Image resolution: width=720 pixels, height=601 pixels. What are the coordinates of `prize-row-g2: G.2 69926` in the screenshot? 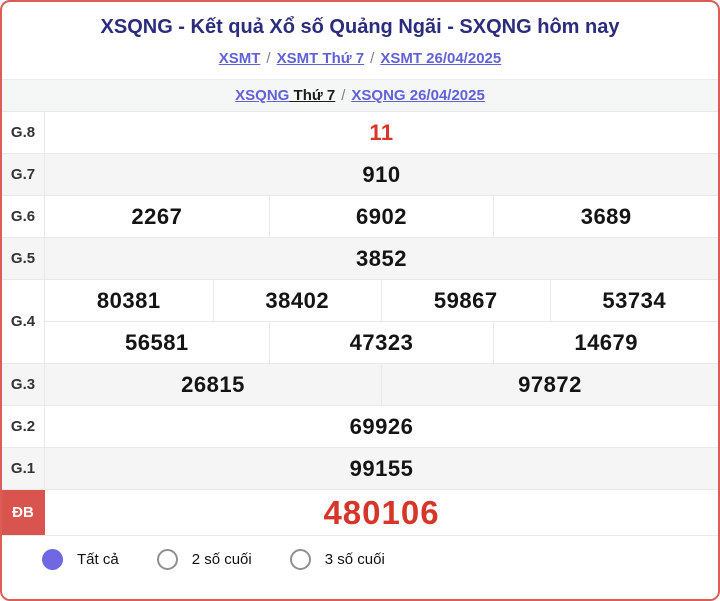 It's located at (360, 427).